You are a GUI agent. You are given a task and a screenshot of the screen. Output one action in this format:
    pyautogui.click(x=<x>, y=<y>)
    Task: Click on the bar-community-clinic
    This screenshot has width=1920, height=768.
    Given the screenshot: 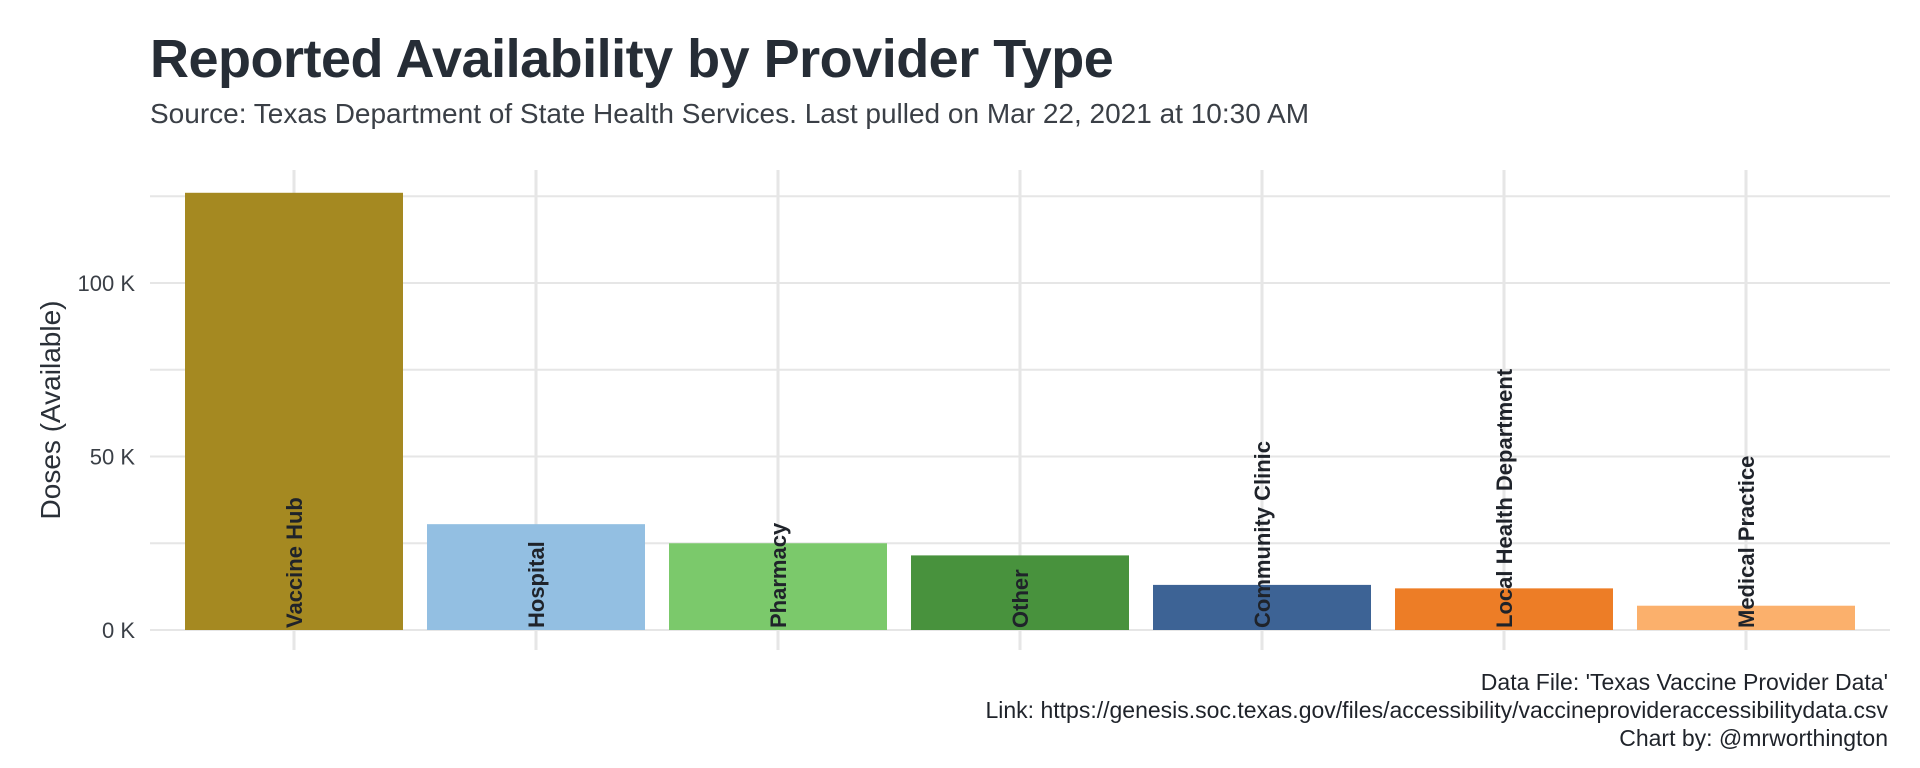 What is the action you would take?
    pyautogui.click(x=1262, y=607)
    